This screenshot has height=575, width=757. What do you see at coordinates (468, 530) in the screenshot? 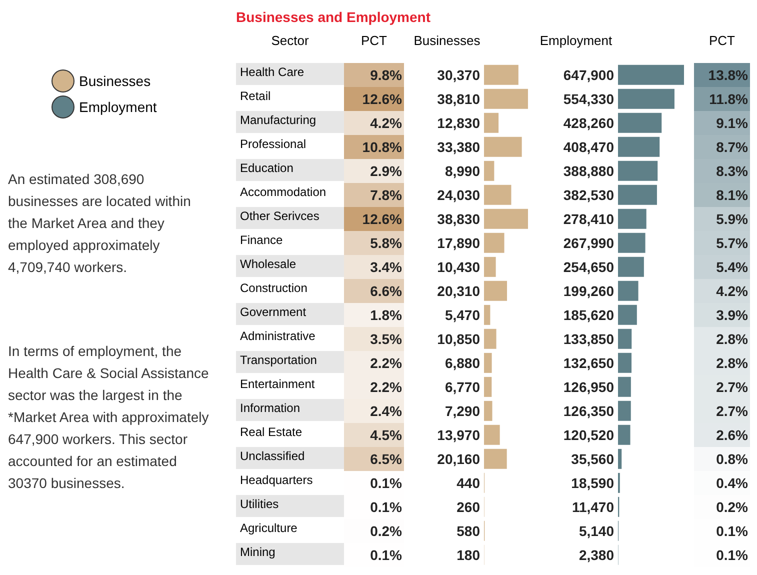
I see `data-label: 580` at bounding box center [468, 530].